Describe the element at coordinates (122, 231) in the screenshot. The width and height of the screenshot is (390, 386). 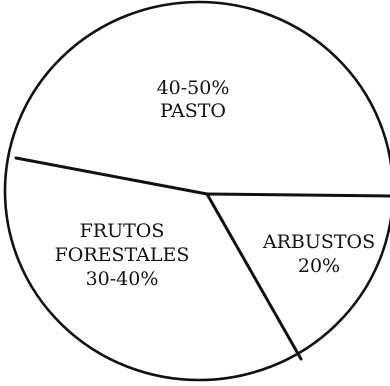
I see `frutos-name-line1: FRUTOS` at that location.